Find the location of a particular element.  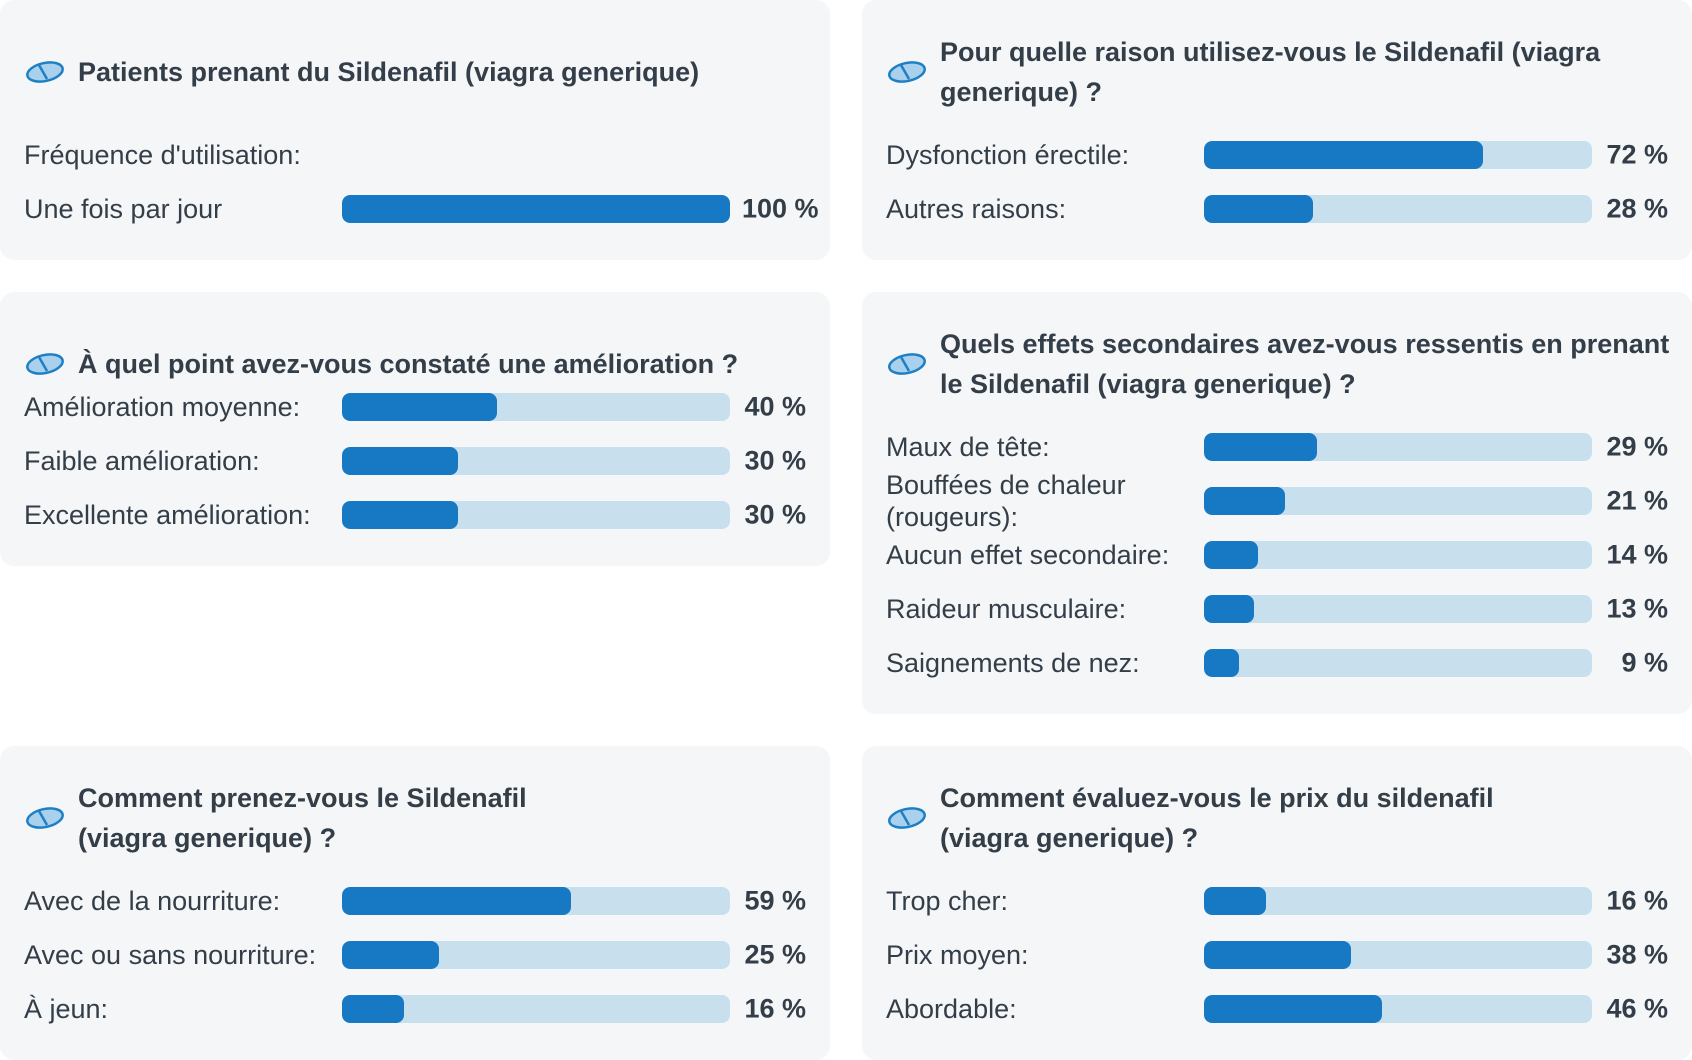

bar-row: Amélioration moyenne: 40 % is located at coordinates (427, 407).